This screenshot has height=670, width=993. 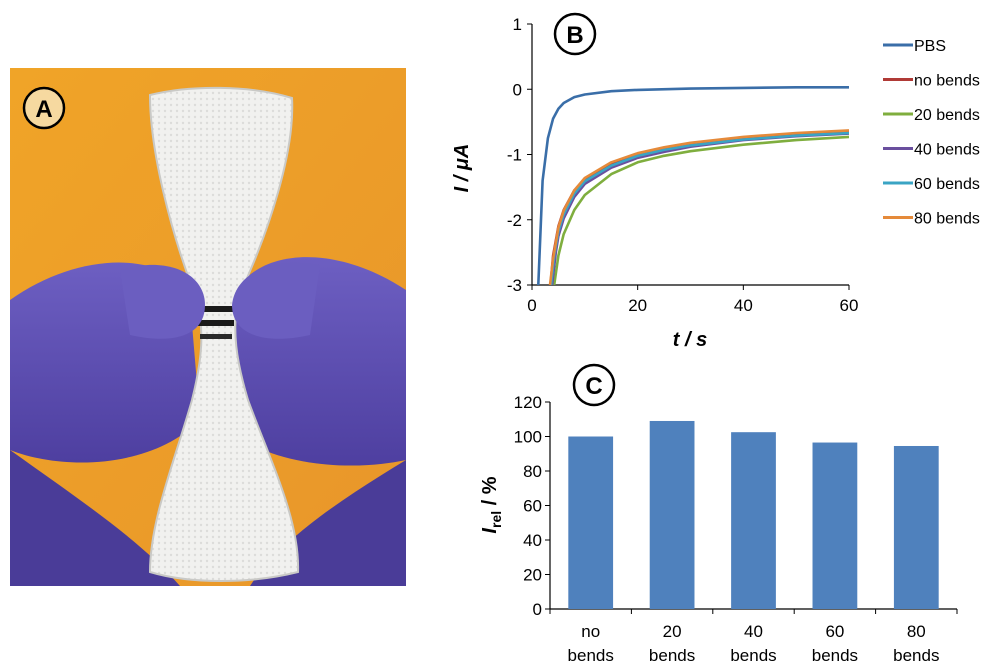 I want to click on x-tick-label: no, so click(x=590, y=631).